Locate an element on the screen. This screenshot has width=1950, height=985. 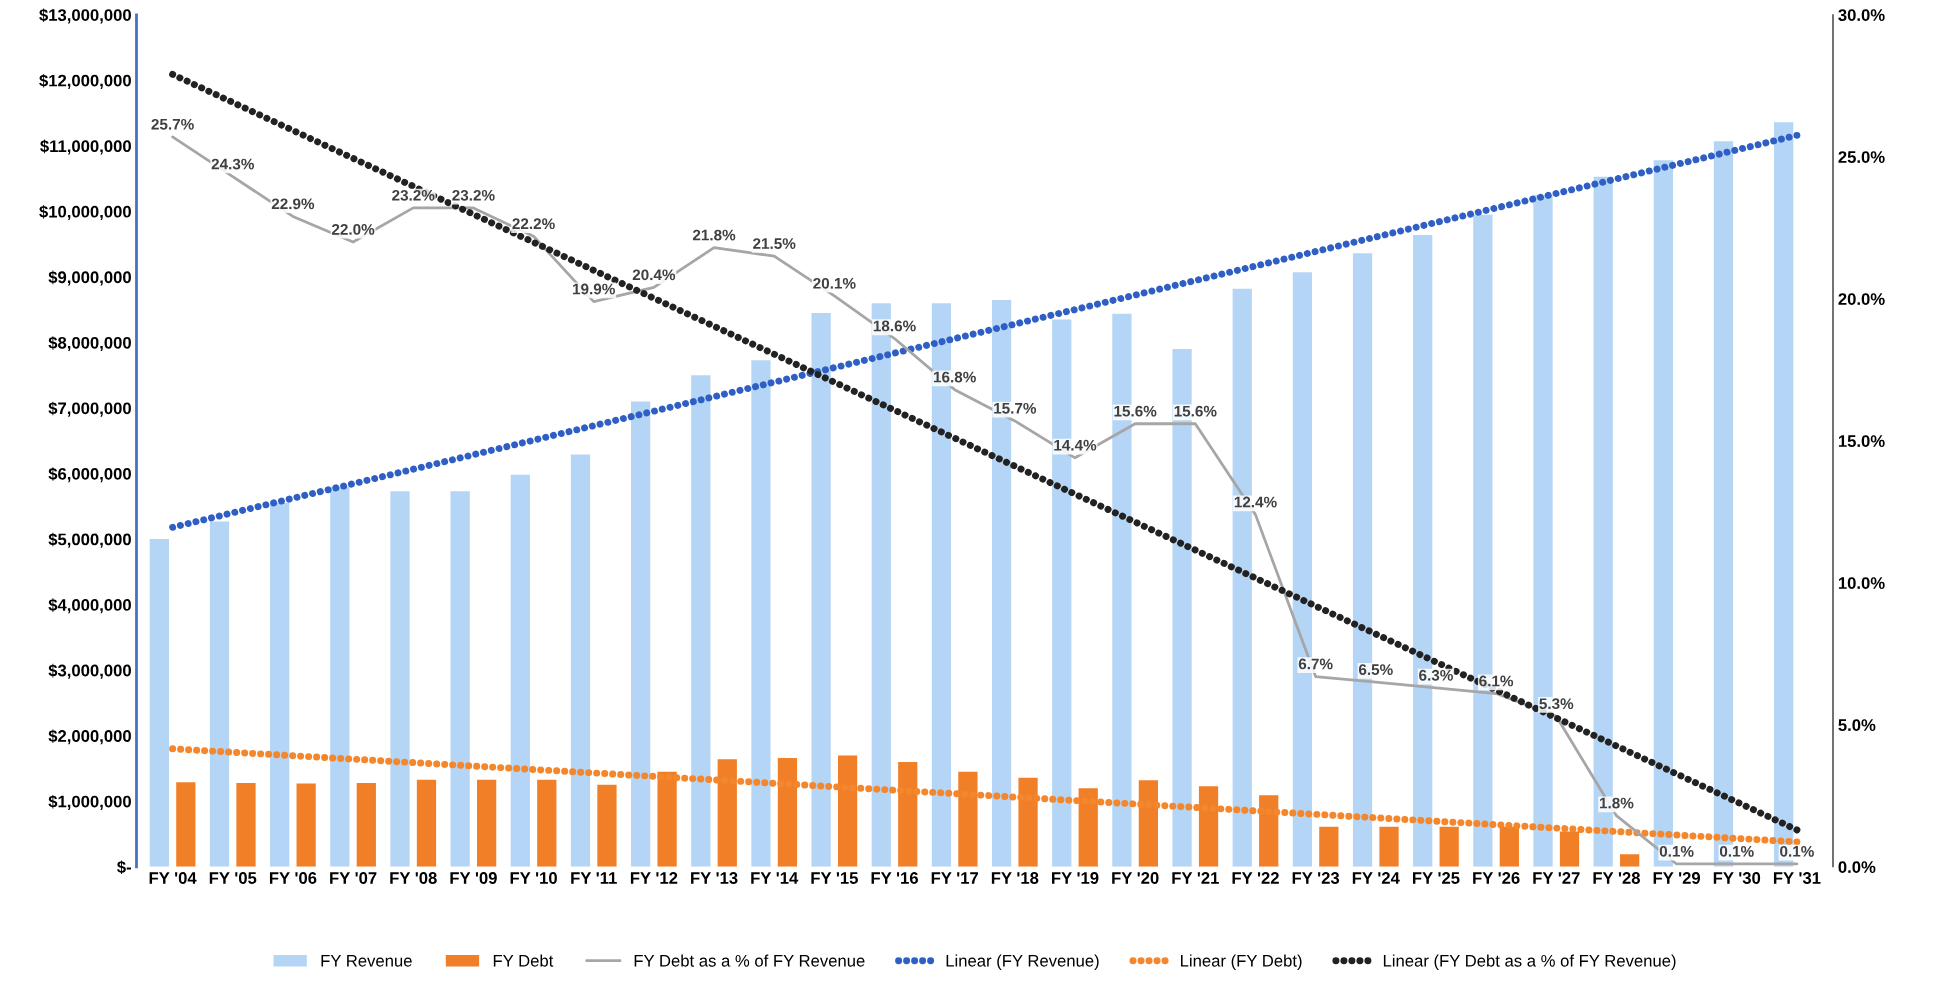
legend-label: Linear (FY Revenue) is located at coordinates (1022, 962).